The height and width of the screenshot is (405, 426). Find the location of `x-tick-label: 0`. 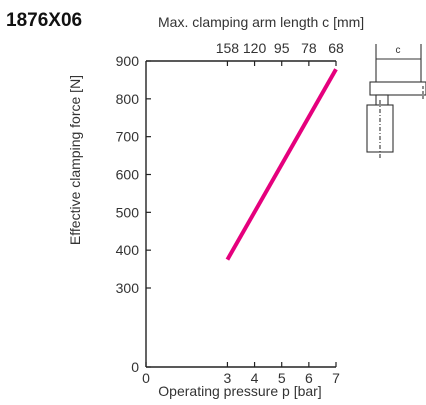

x-tick-label: 0 is located at coordinates (146, 378).